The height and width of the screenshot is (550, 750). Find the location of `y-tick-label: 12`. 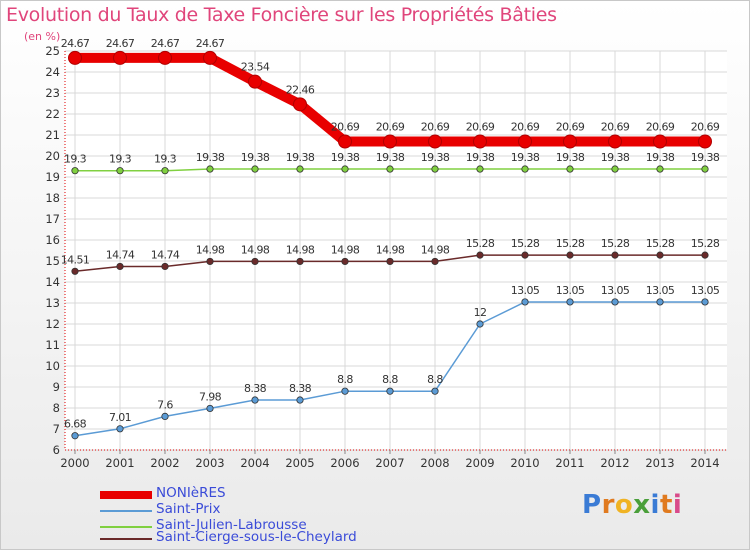

y-tick-label: 12 is located at coordinates (52, 324).